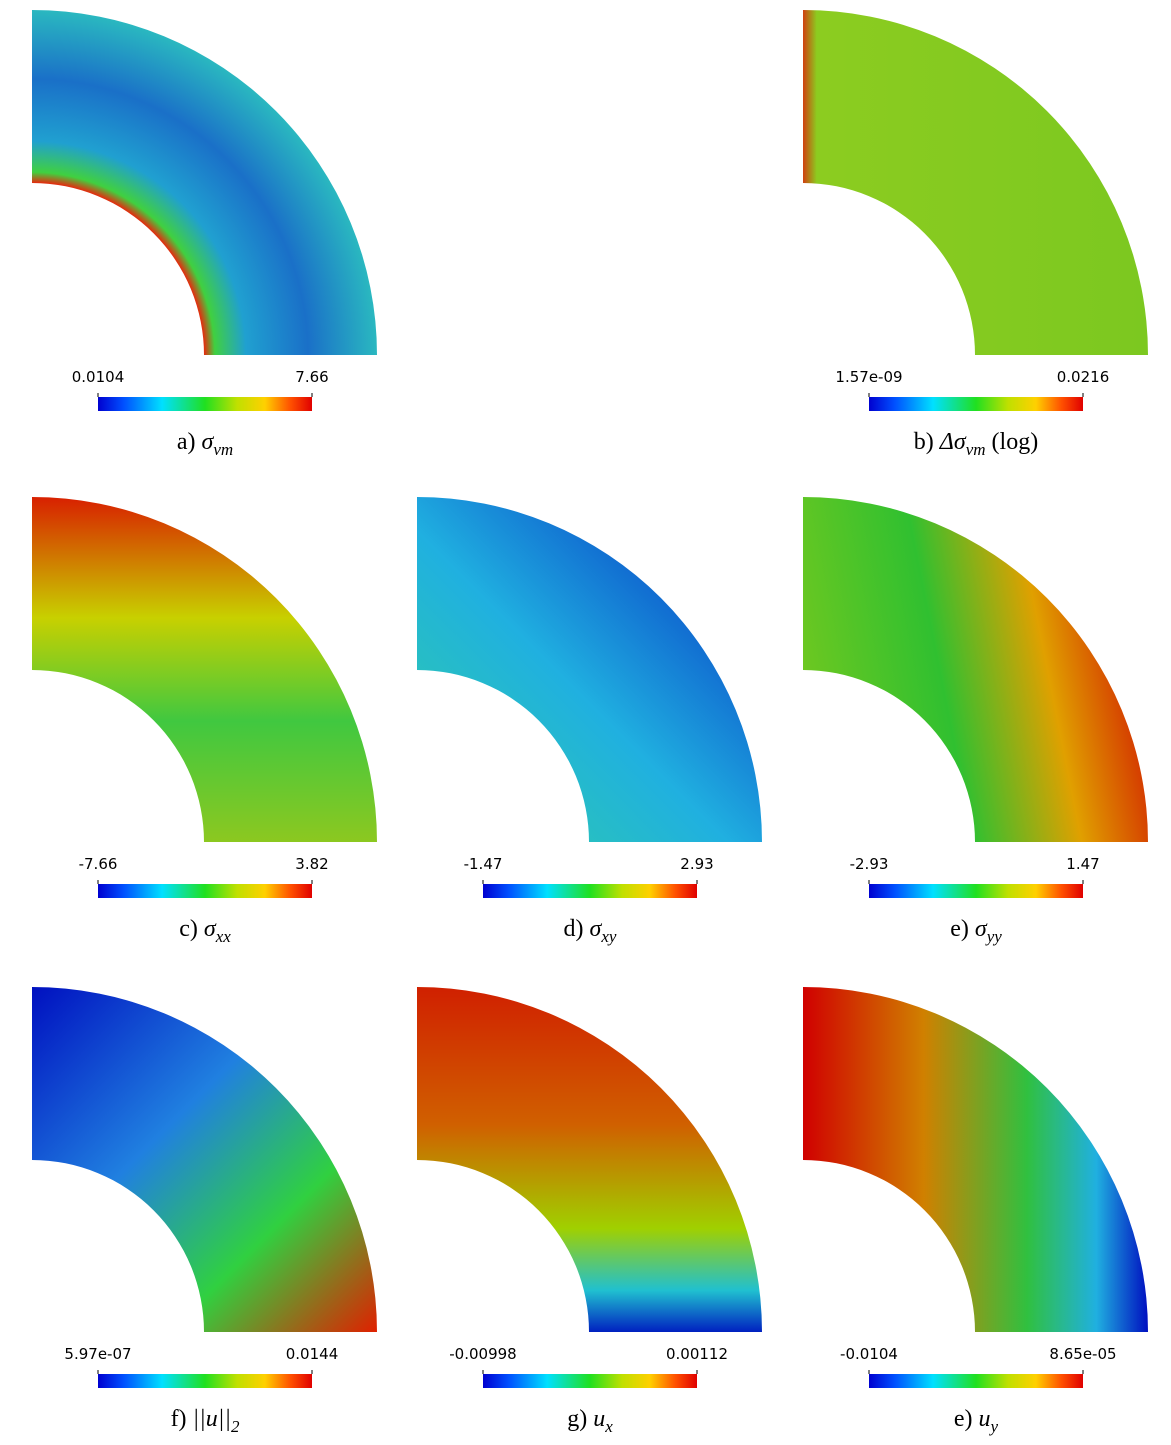 Image resolution: width=1171 pixels, height=1445 pixels. What do you see at coordinates (212, 1419) in the screenshot?
I see `caption-symbol: ||u||` at bounding box center [212, 1419].